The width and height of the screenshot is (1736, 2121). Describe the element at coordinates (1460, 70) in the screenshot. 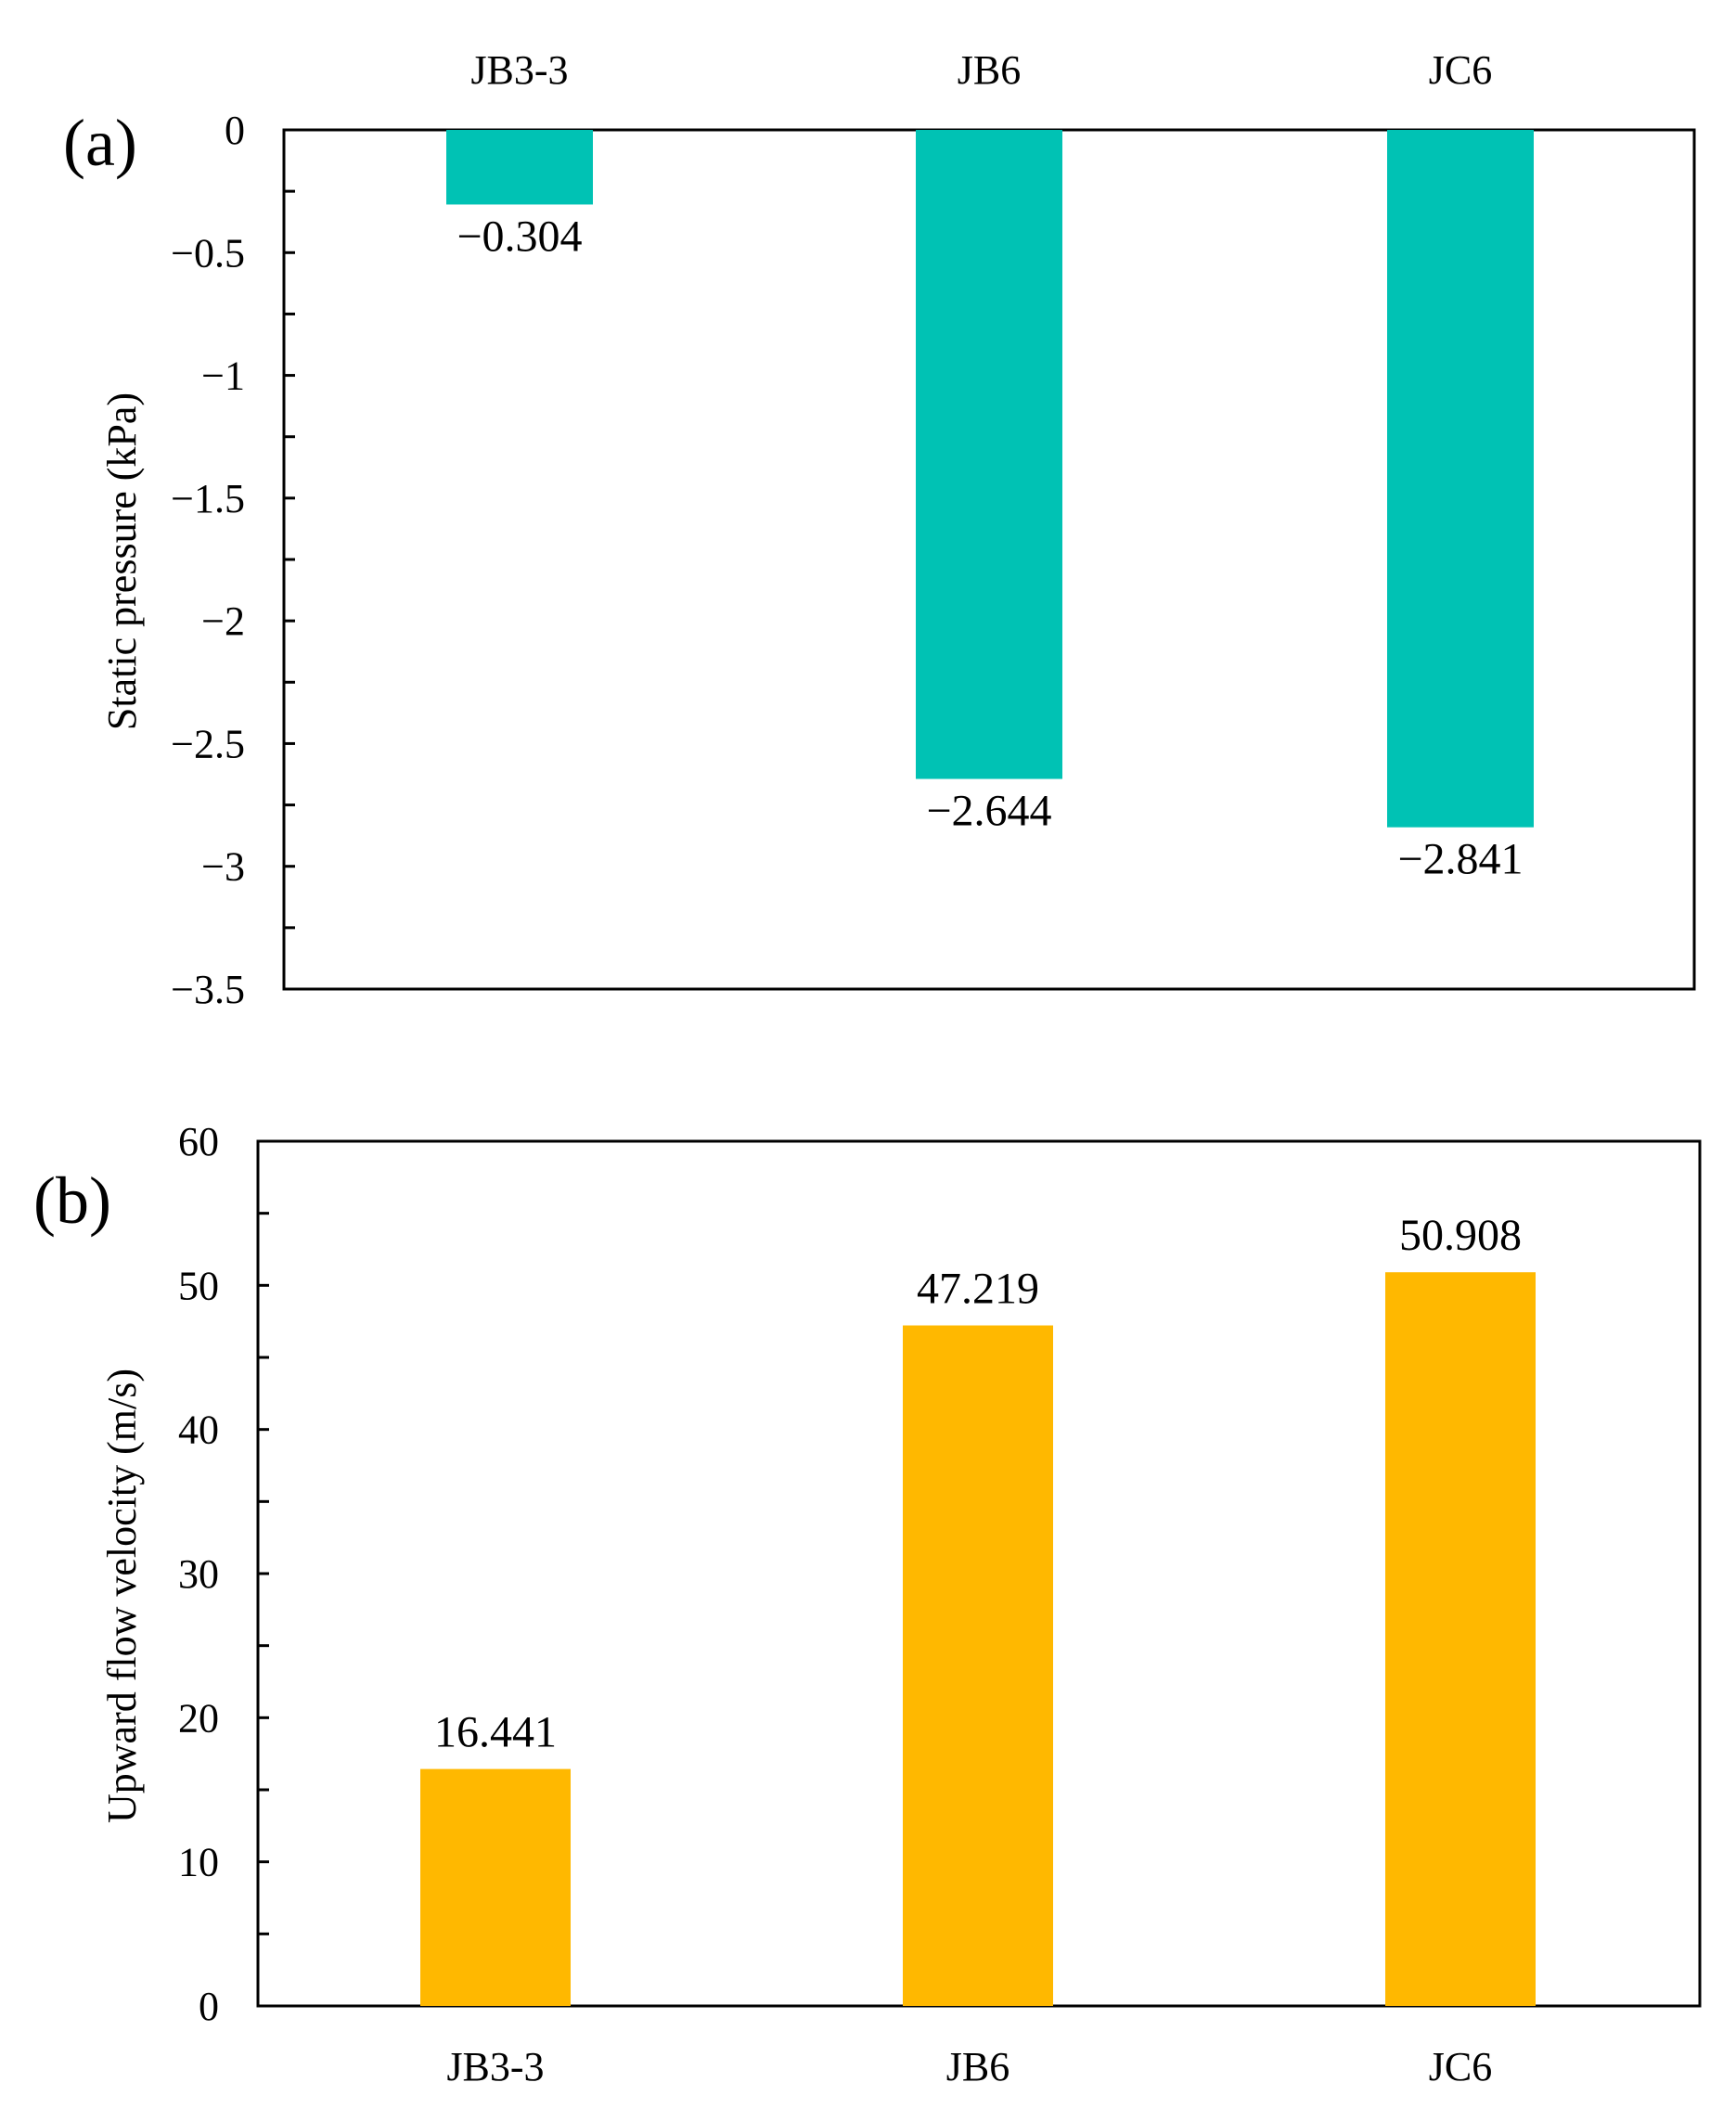

I see `panel-a-category-label: JC6` at that location.